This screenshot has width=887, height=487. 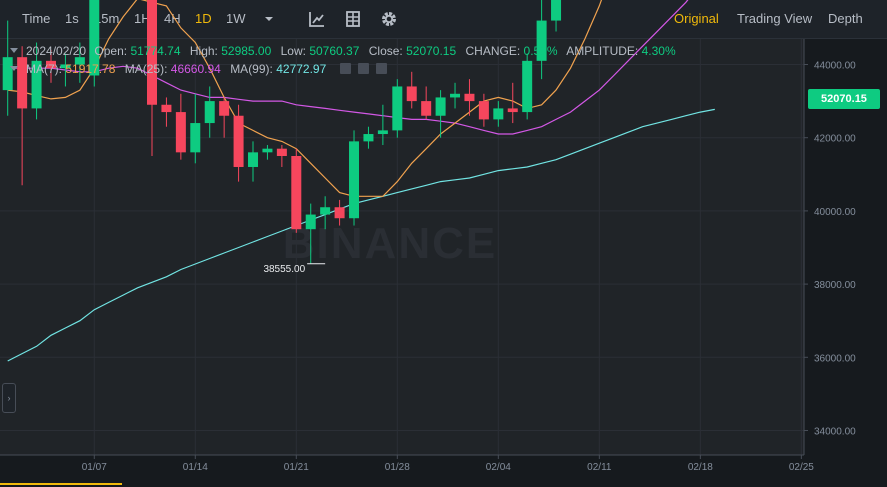 What do you see at coordinates (345, 68) in the screenshot?
I see `ma-visibility-eye-icon` at bounding box center [345, 68].